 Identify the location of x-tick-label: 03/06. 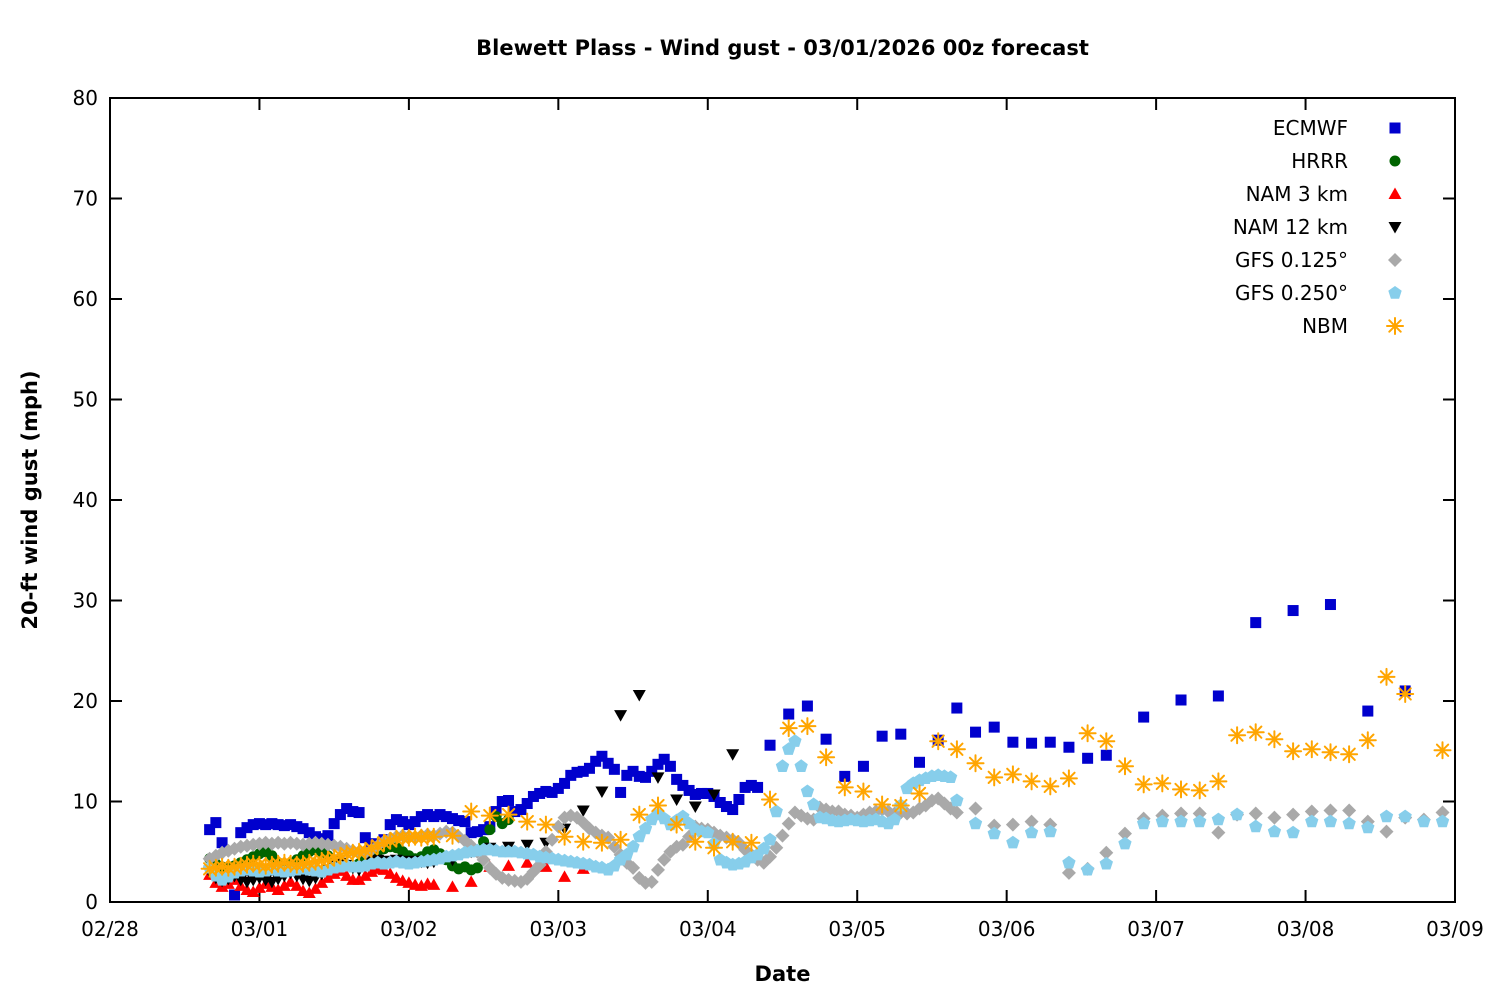
(1007, 929).